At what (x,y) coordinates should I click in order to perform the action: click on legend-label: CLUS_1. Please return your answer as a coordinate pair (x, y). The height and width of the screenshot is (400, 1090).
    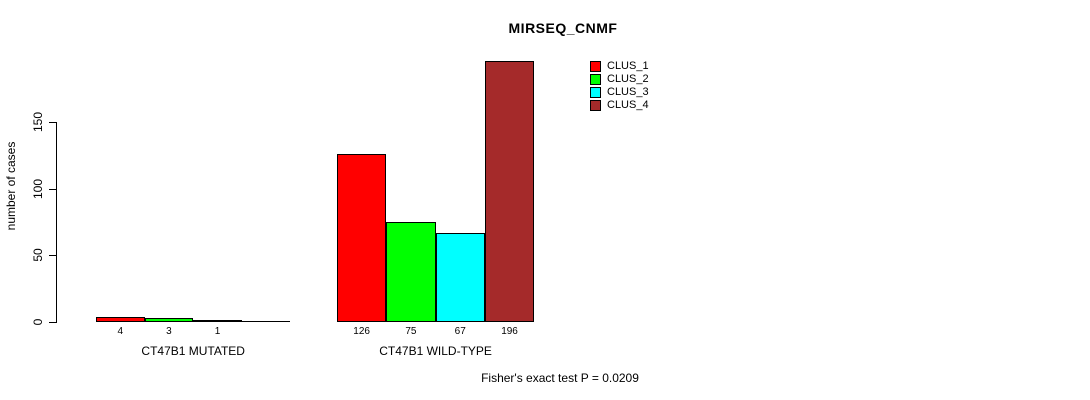
    Looking at the image, I should click on (628, 65).